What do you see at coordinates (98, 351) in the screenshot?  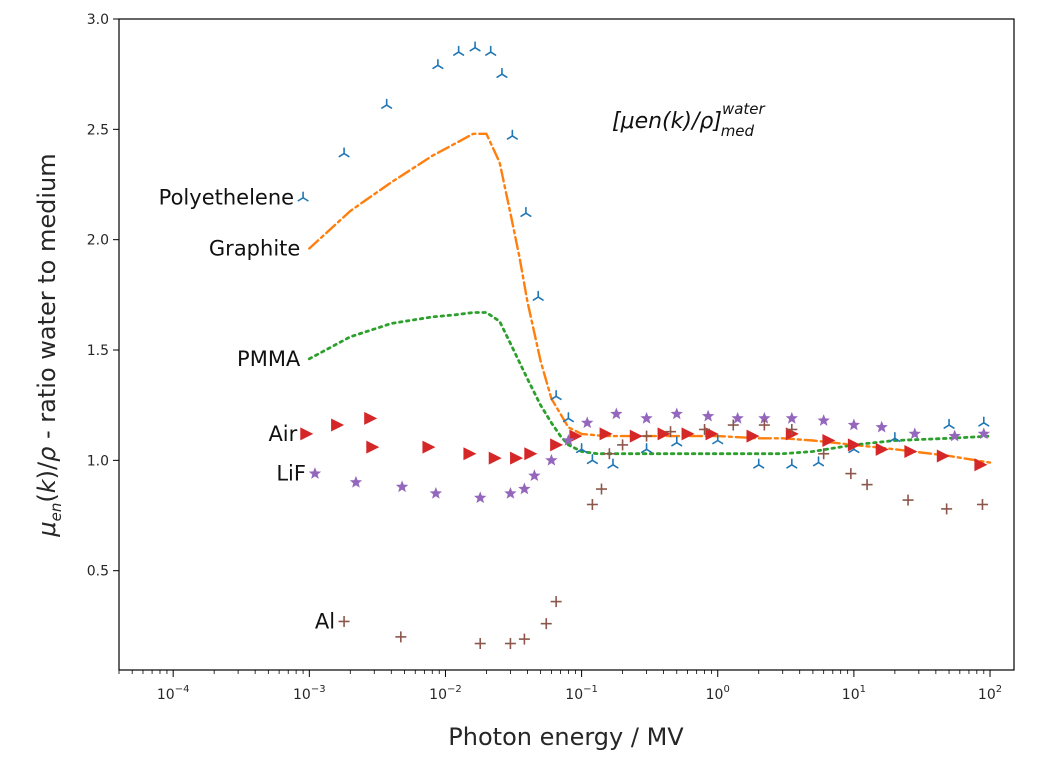 I see `y-tick-label: 1.5` at bounding box center [98, 351].